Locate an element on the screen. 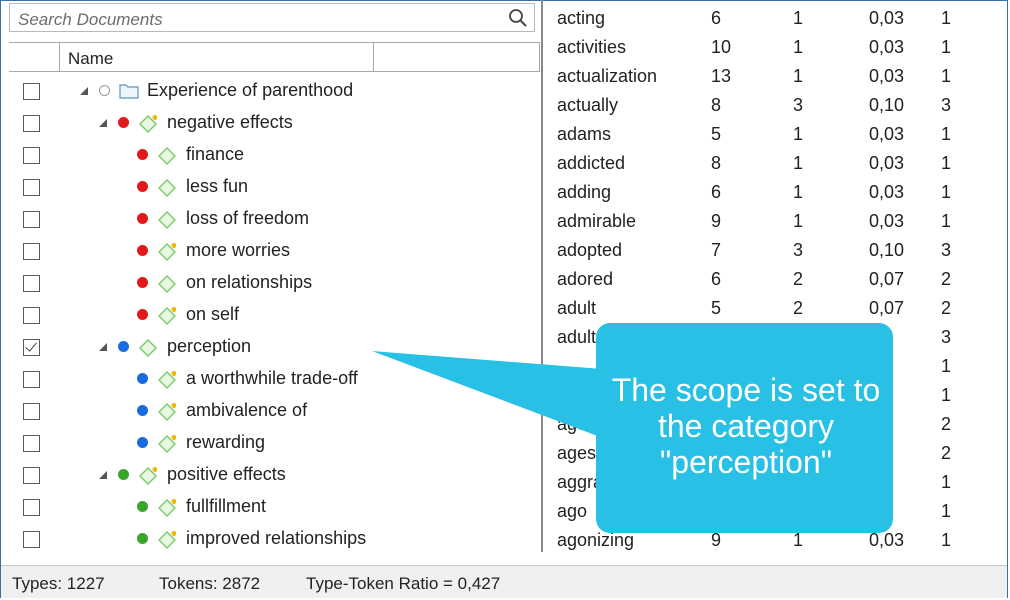  word-row: admirable 9 1 0,03 1 is located at coordinates (782, 222).